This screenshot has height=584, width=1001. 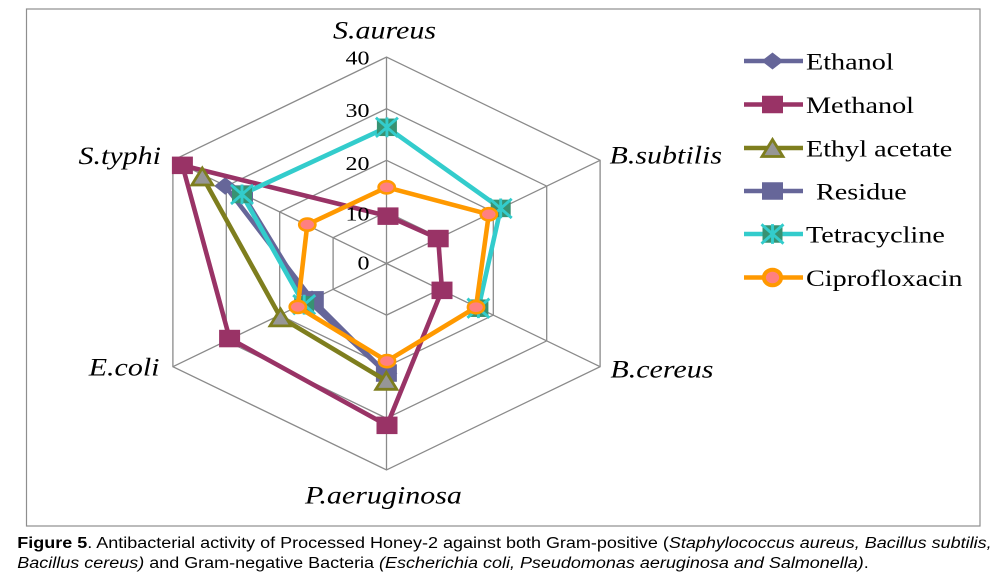 I want to click on svg-text: 30, so click(x=358, y=110).